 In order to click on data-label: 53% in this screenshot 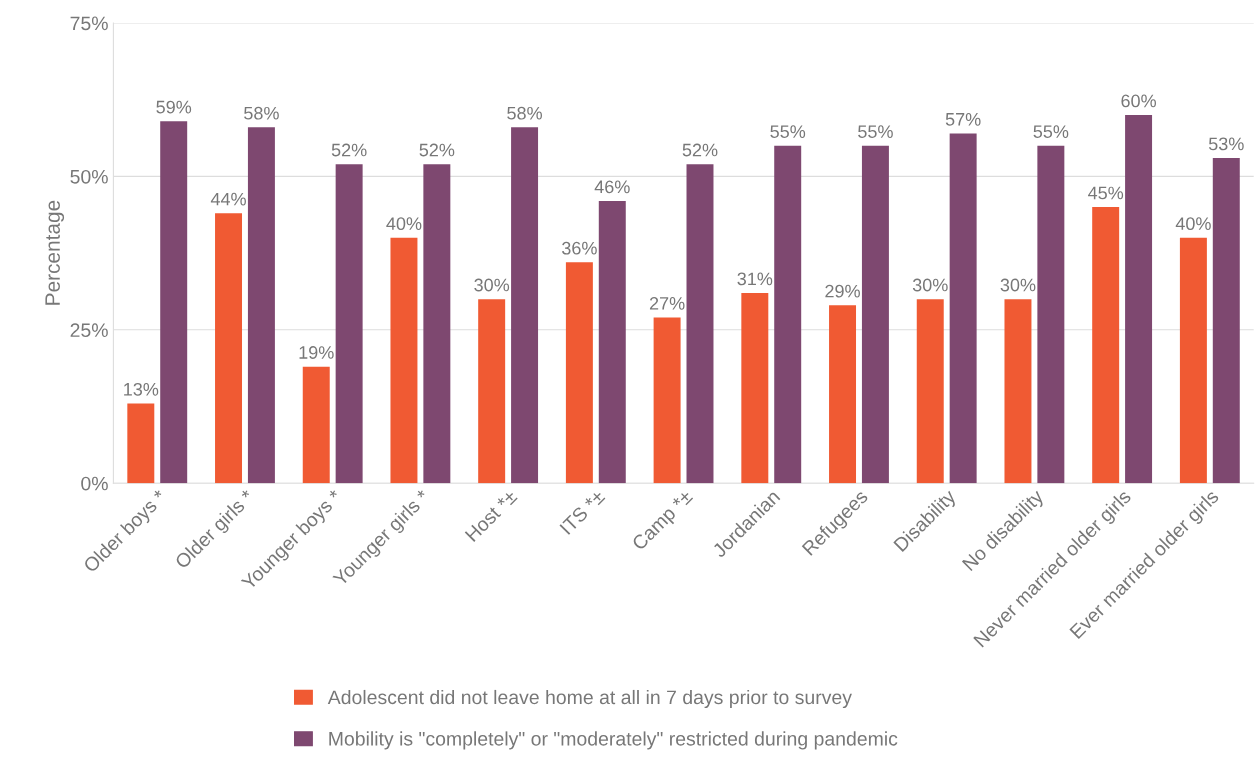, I will do `click(1226, 144)`.